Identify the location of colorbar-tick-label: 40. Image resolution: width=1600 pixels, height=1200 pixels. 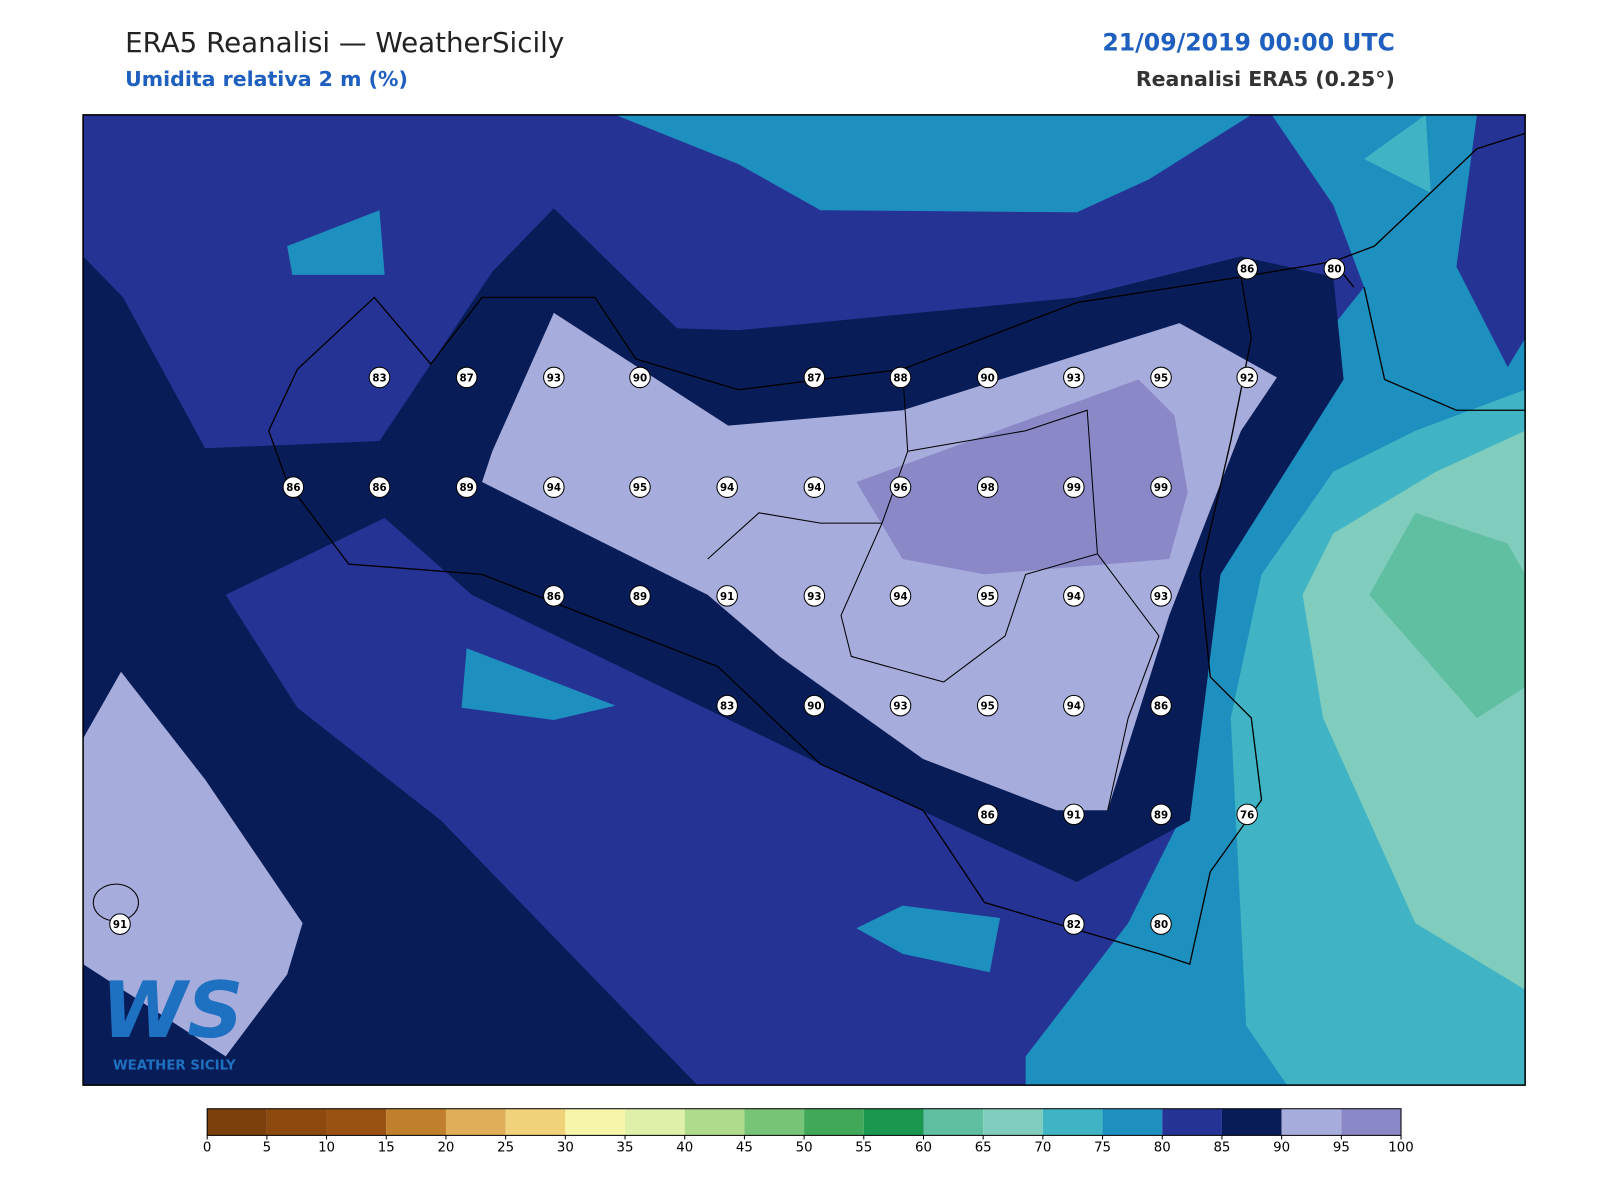
(684, 1148).